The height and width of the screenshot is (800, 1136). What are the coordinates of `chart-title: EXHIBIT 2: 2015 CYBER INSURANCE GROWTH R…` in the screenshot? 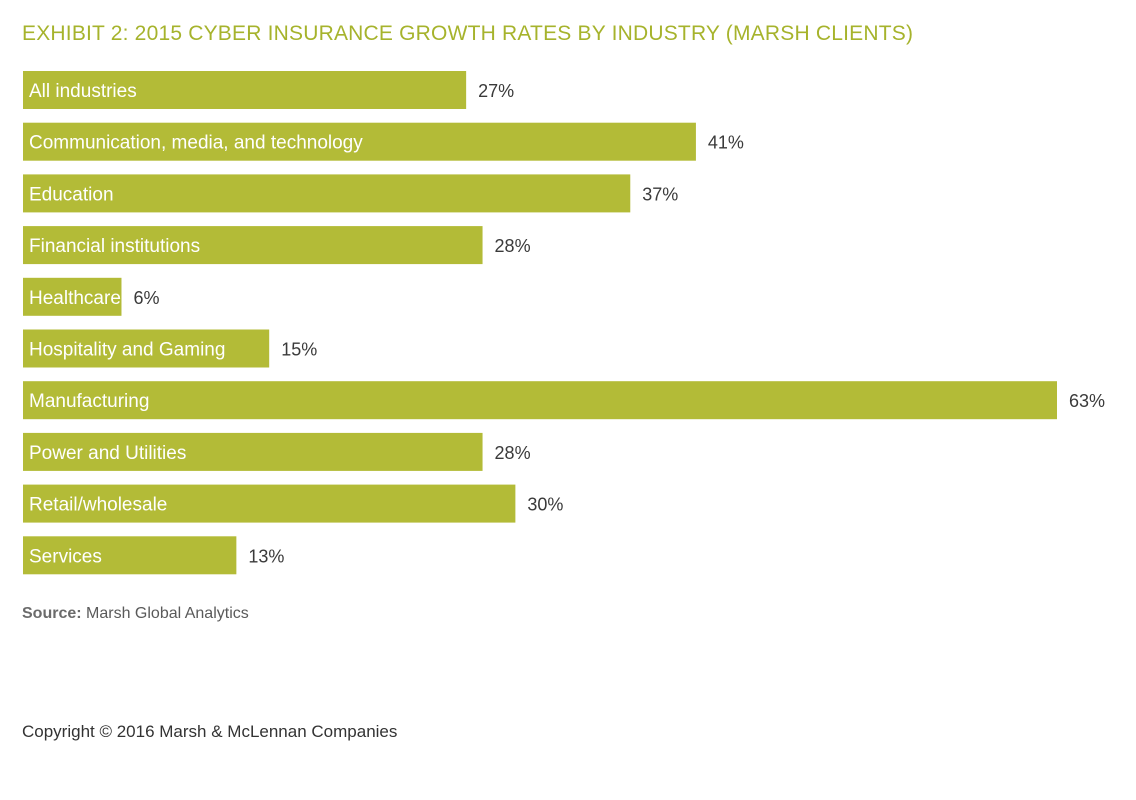 It's located at (468, 33).